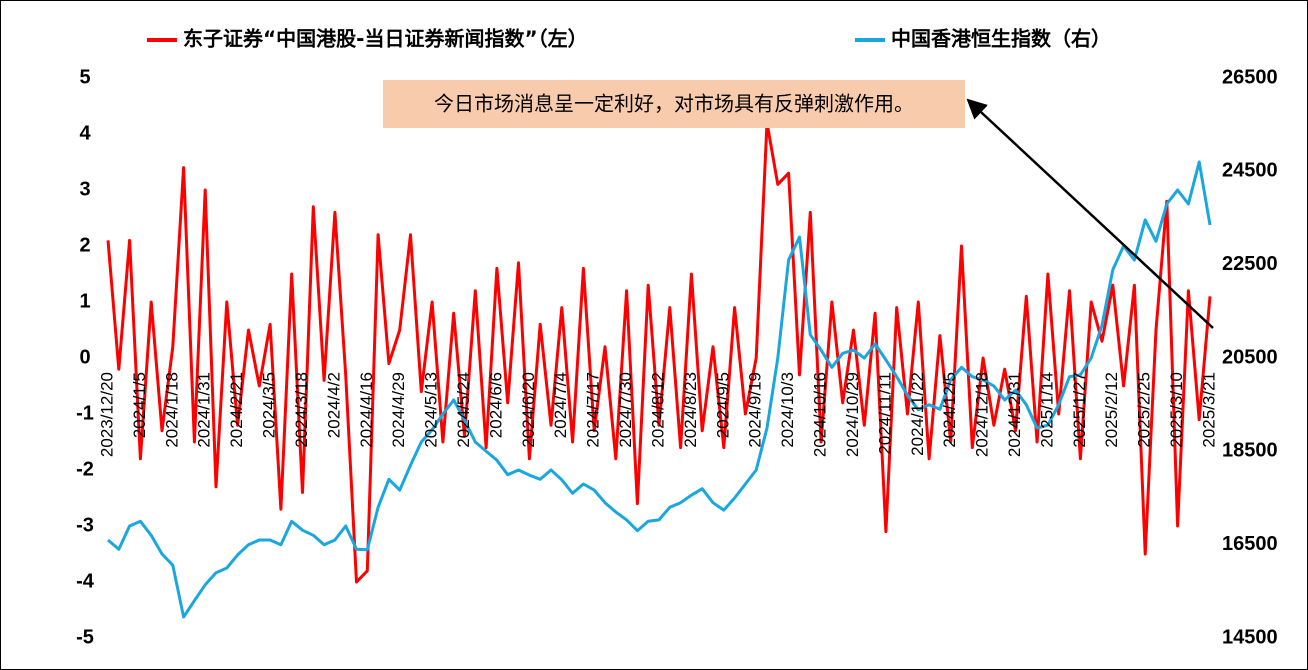 This screenshot has width=1308, height=670. Describe the element at coordinates (1208, 410) in the screenshot. I see `x-tick-label: 2025/3/21` at that location.